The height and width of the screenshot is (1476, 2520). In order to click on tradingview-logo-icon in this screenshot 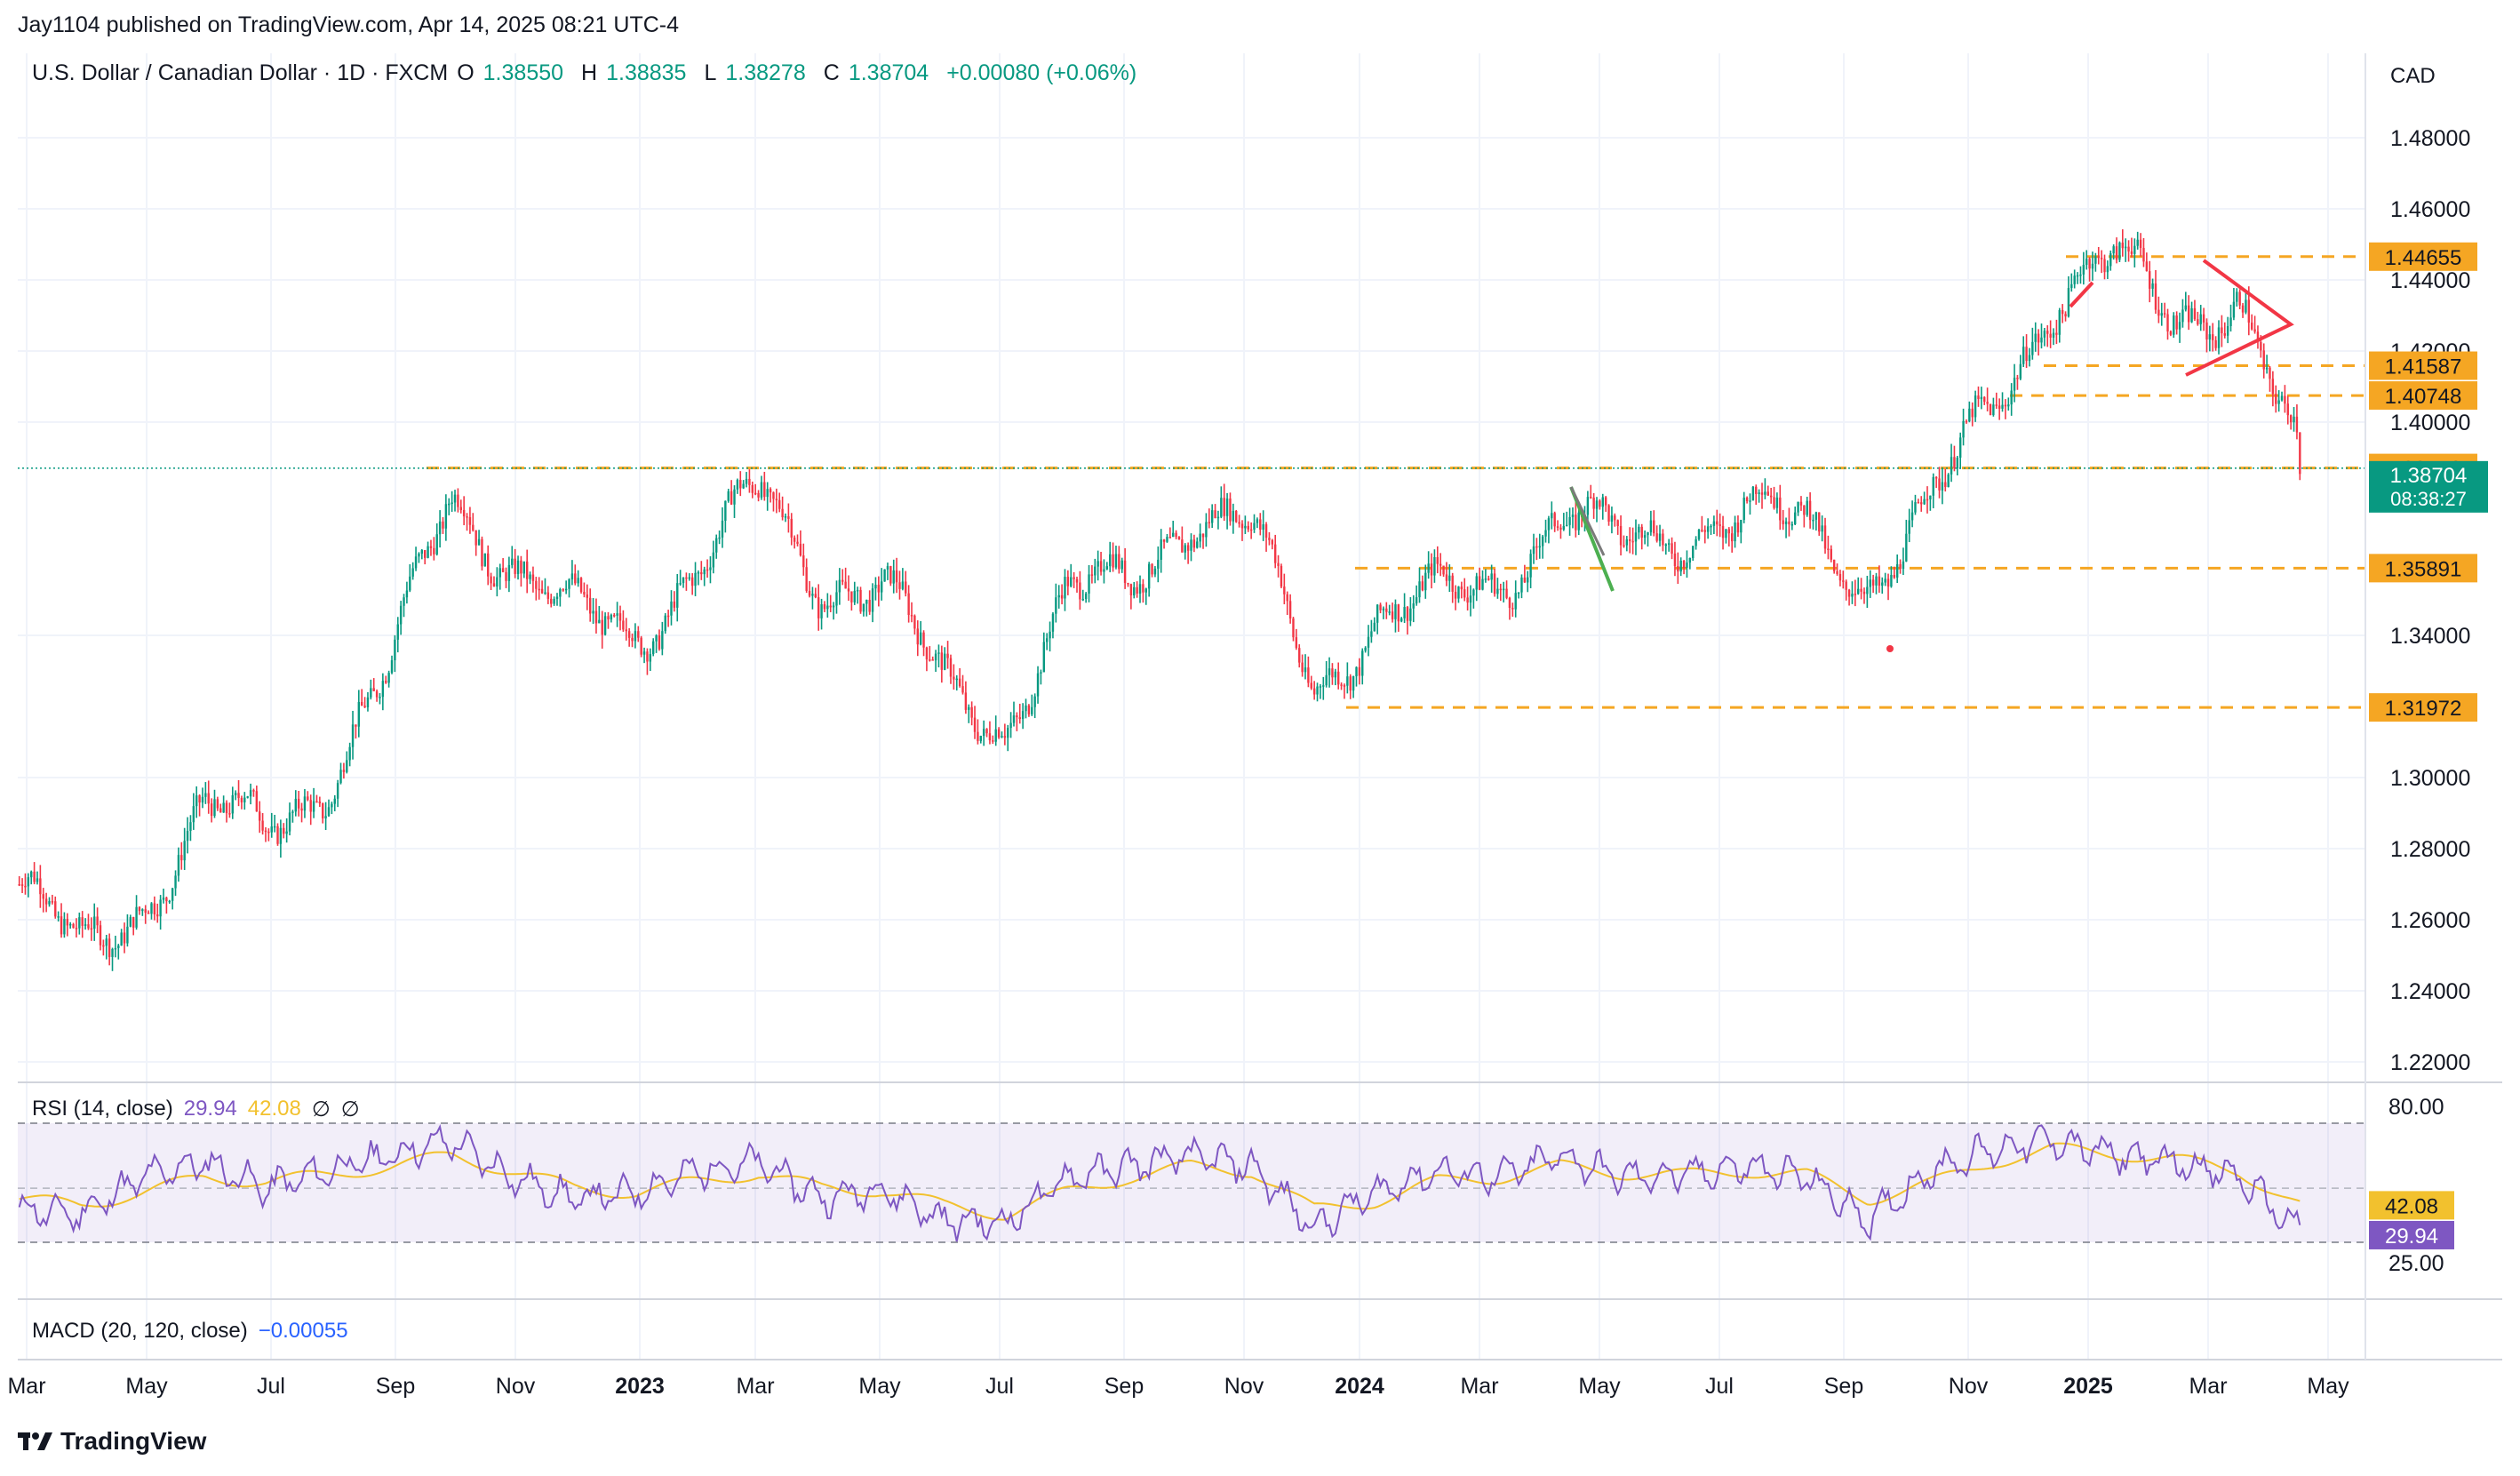, I will do `click(35, 1441)`.